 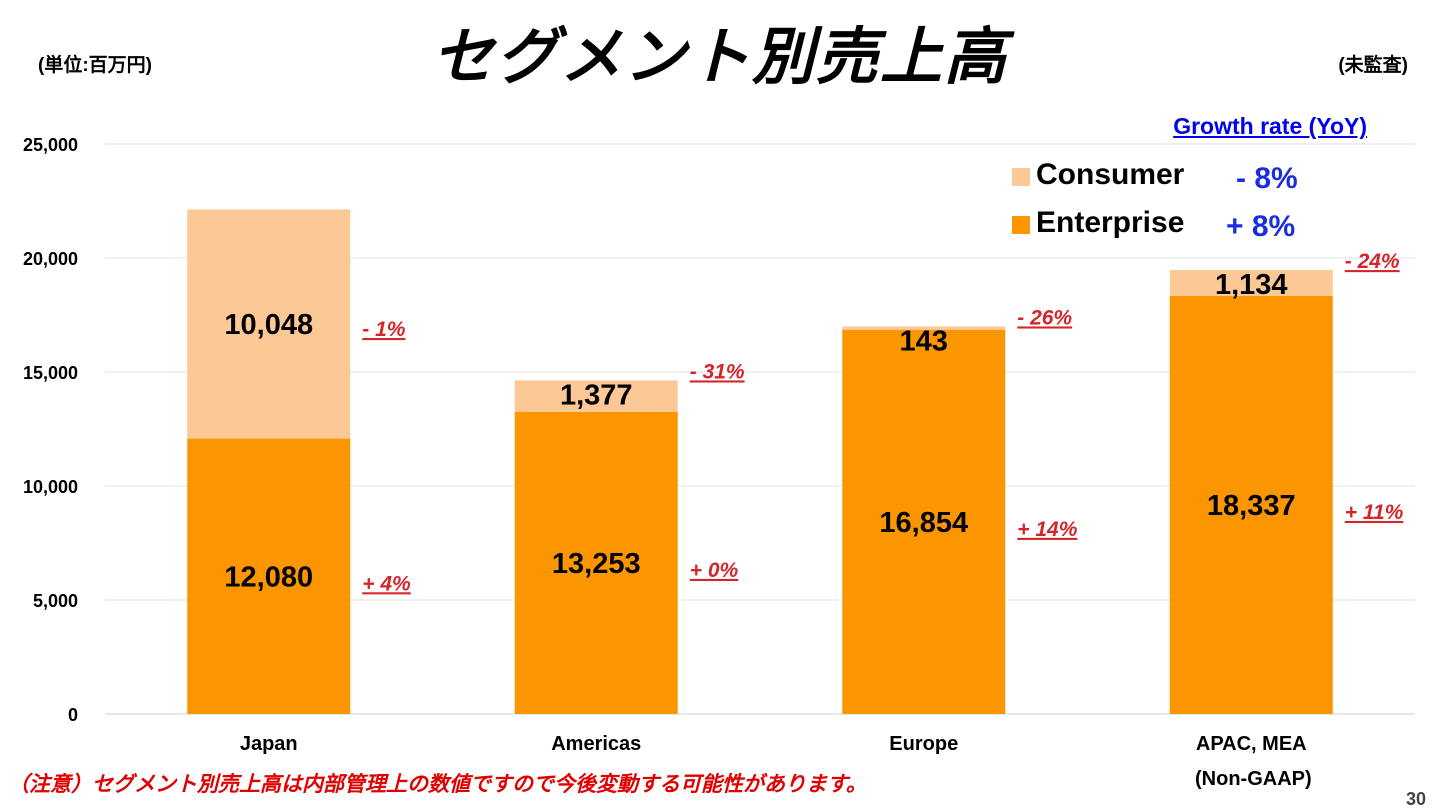 I want to click on x-category-label: Europe, so click(x=923, y=744).